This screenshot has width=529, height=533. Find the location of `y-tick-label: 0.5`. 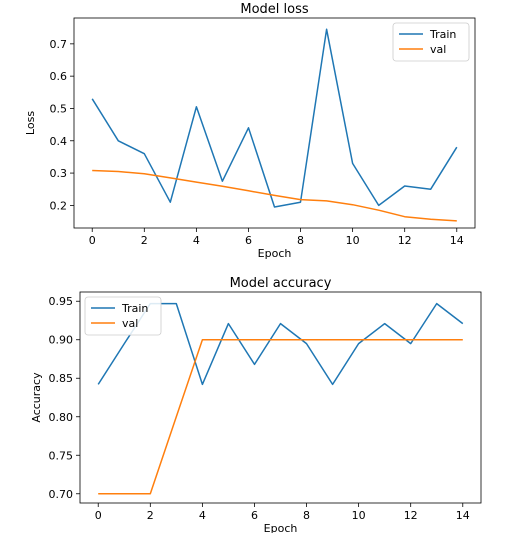

y-tick-label: 0.5 is located at coordinates (59, 108).